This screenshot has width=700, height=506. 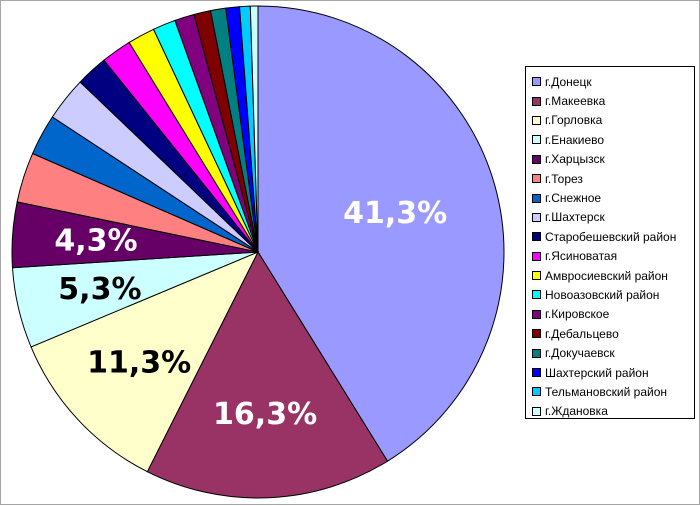 I want to click on legend-label: г.Снежное, so click(x=573, y=198).